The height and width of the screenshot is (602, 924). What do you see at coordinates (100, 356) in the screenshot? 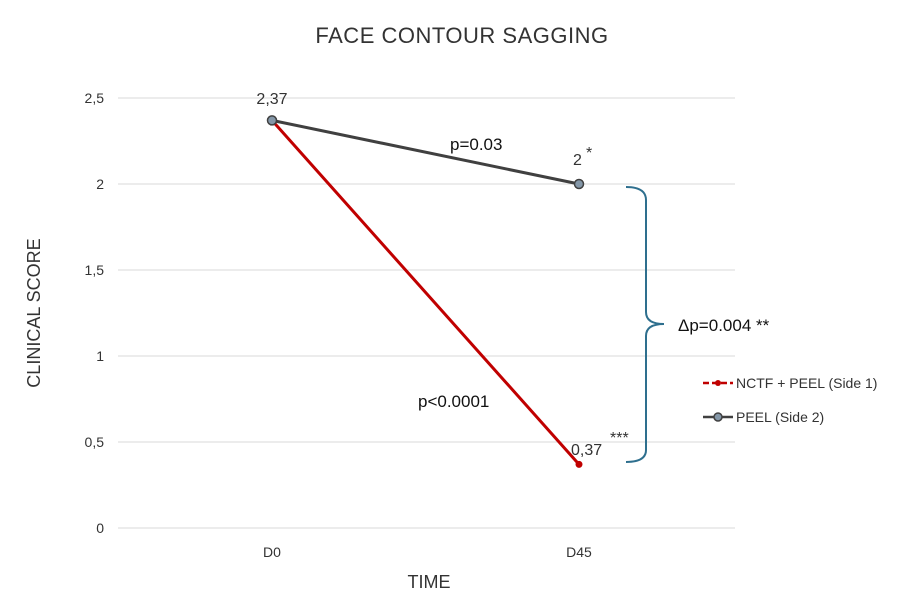
I see `y-tick-label: 1` at bounding box center [100, 356].